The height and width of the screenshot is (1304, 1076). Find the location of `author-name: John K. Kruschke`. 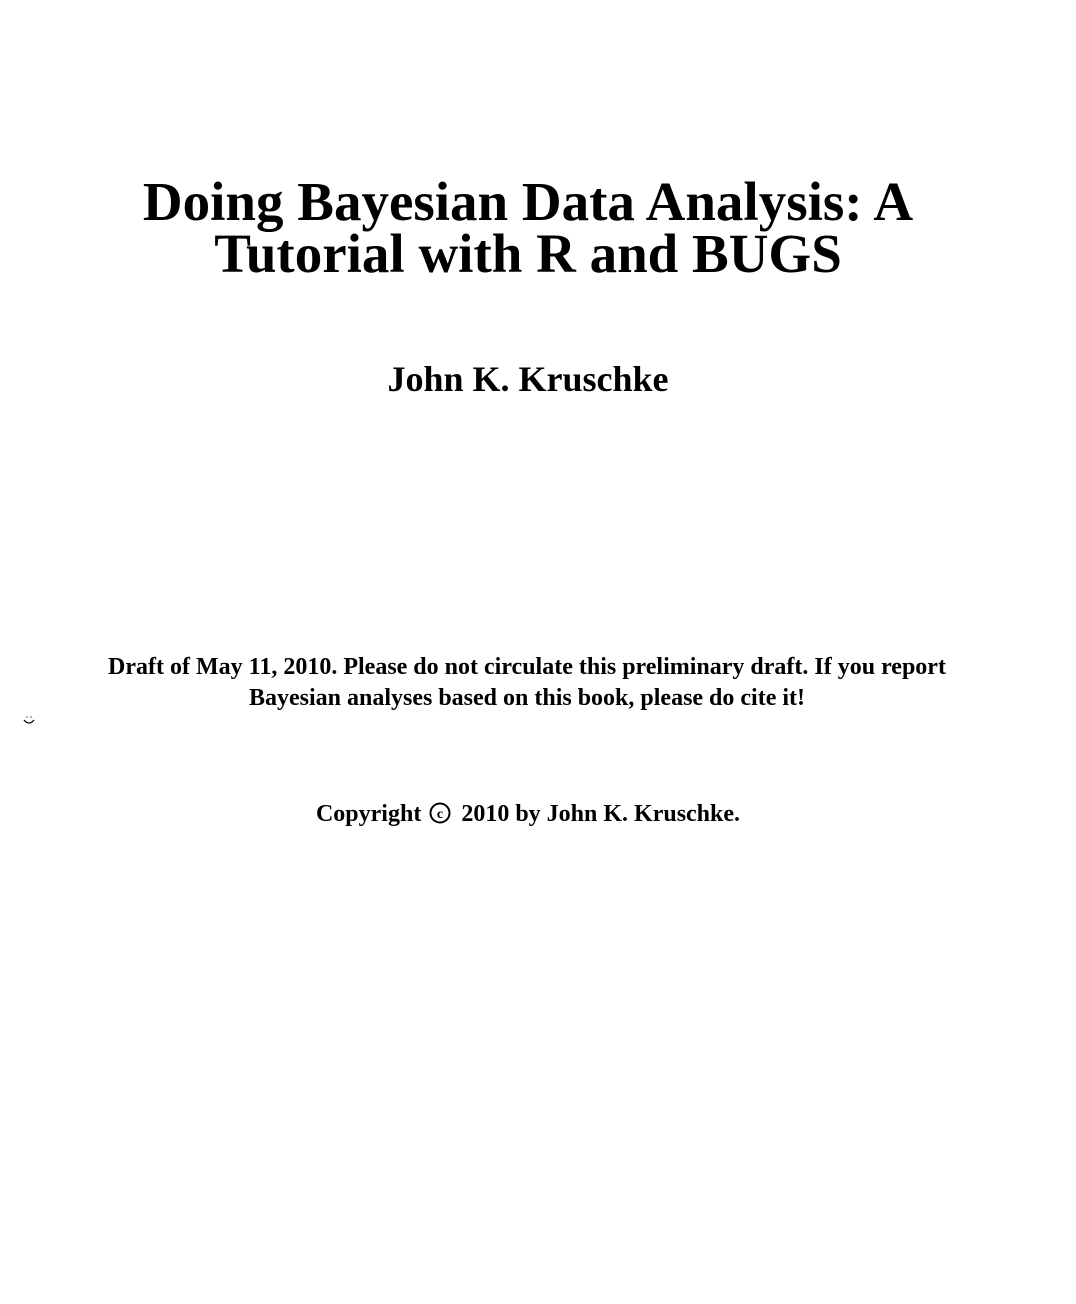

author-name: John K. Kruschke is located at coordinates (528, 379).